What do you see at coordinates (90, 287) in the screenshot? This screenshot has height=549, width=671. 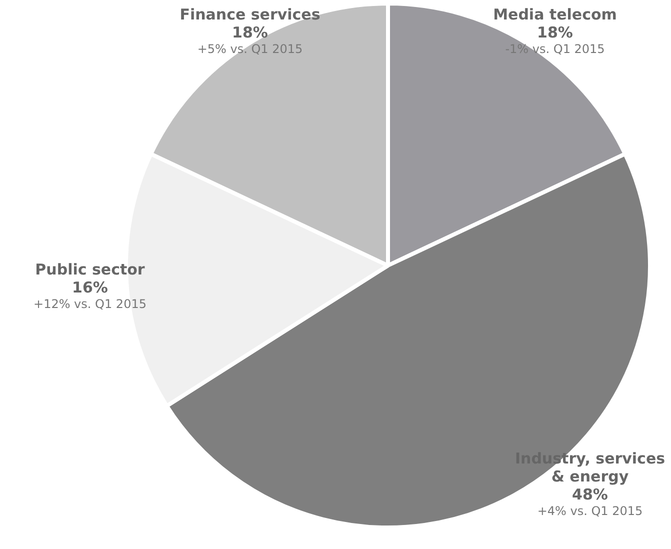 I see `data-label: 16%` at bounding box center [90, 287].